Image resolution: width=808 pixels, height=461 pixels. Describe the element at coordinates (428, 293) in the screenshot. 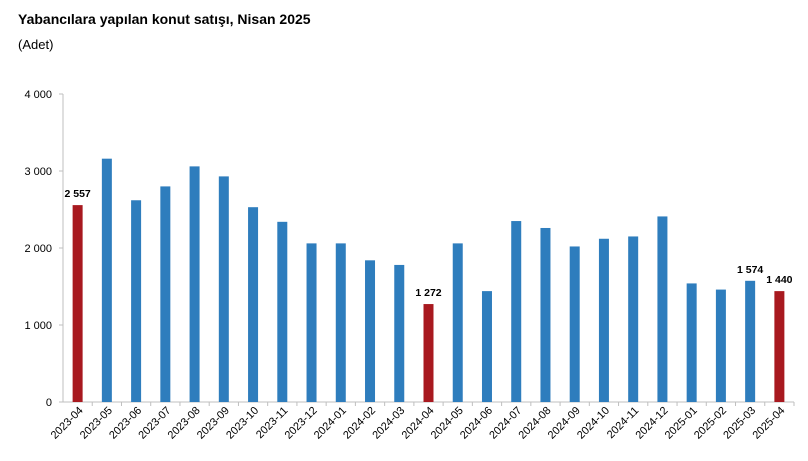

I see `data-label: 1 272` at that location.